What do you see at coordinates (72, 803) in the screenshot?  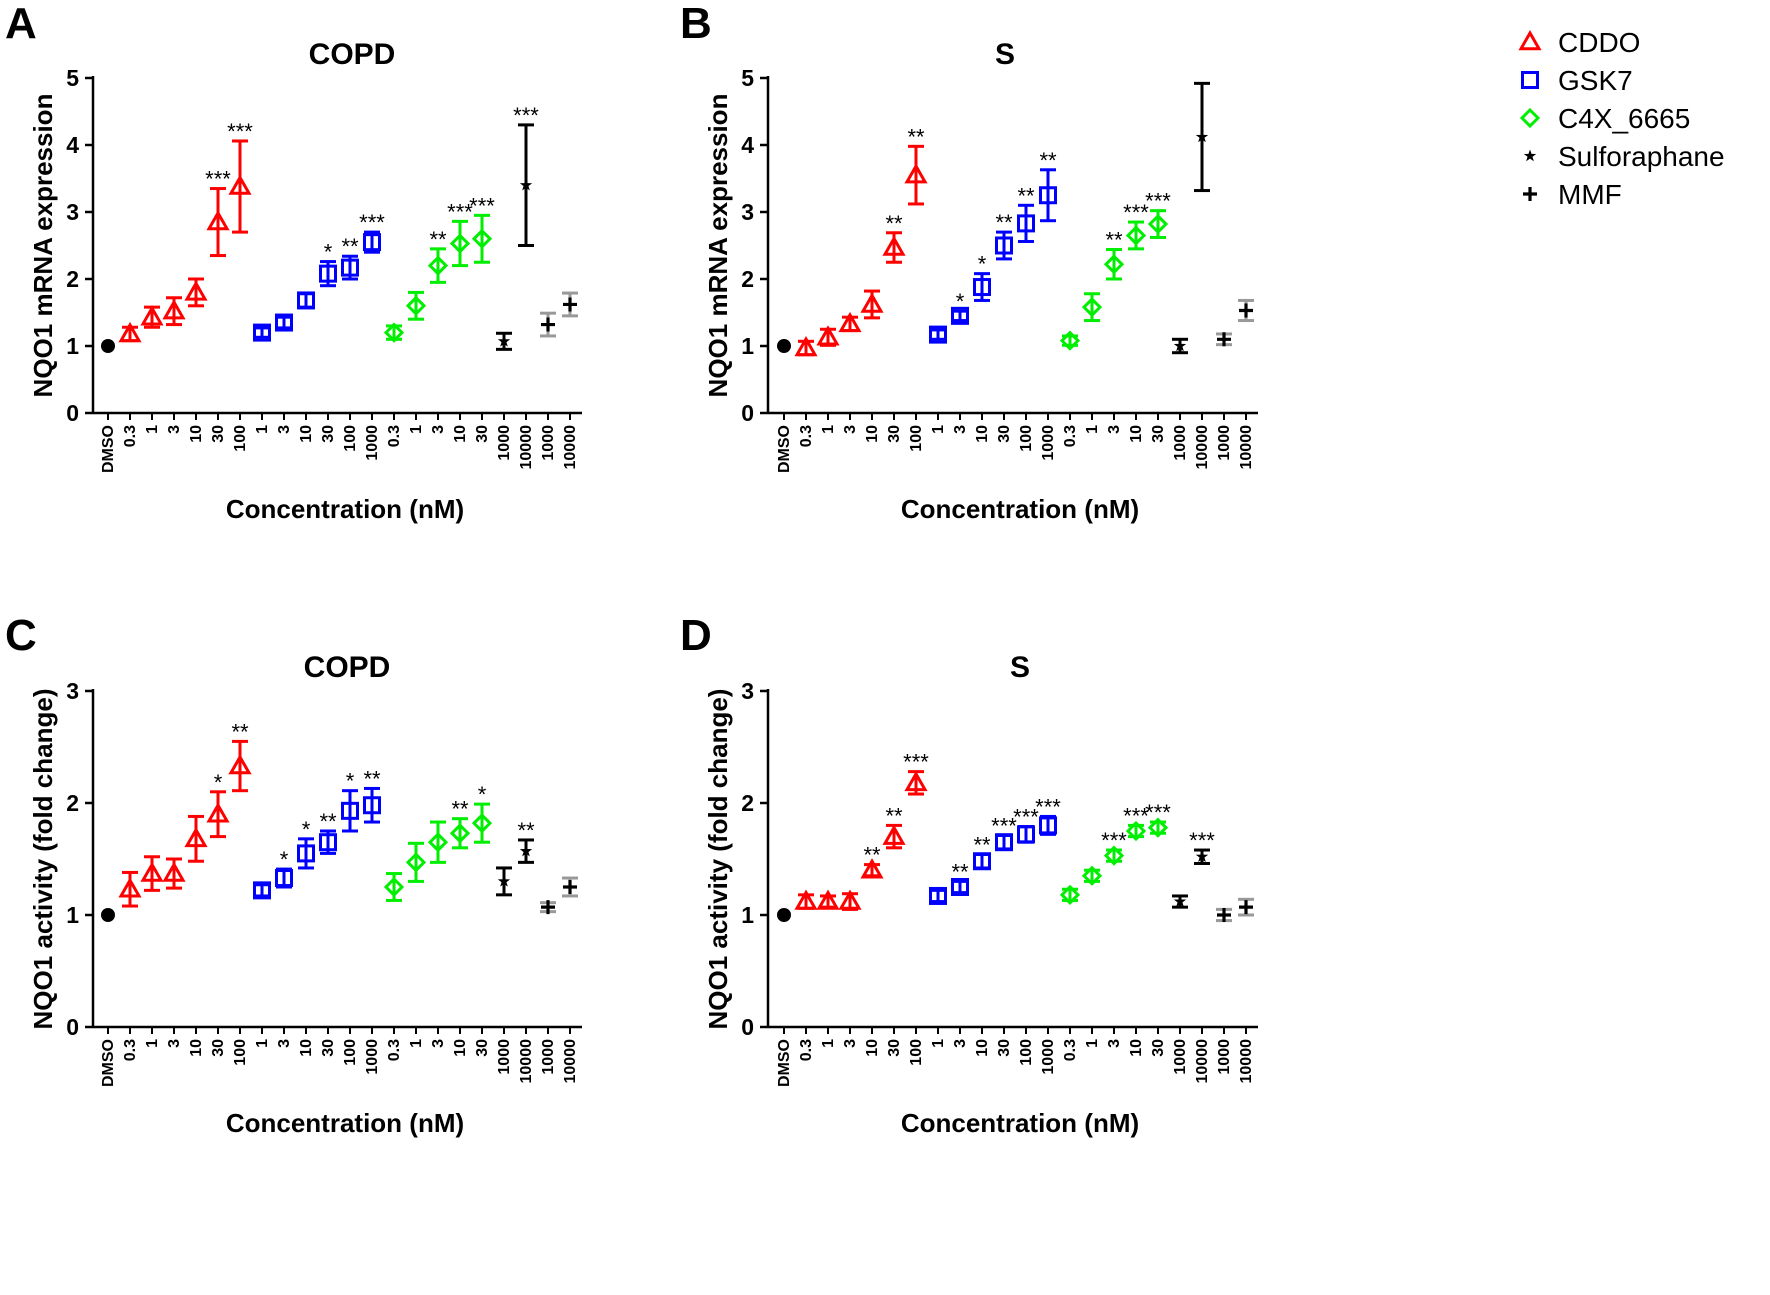 I see `y-tick-label: 2` at bounding box center [72, 803].